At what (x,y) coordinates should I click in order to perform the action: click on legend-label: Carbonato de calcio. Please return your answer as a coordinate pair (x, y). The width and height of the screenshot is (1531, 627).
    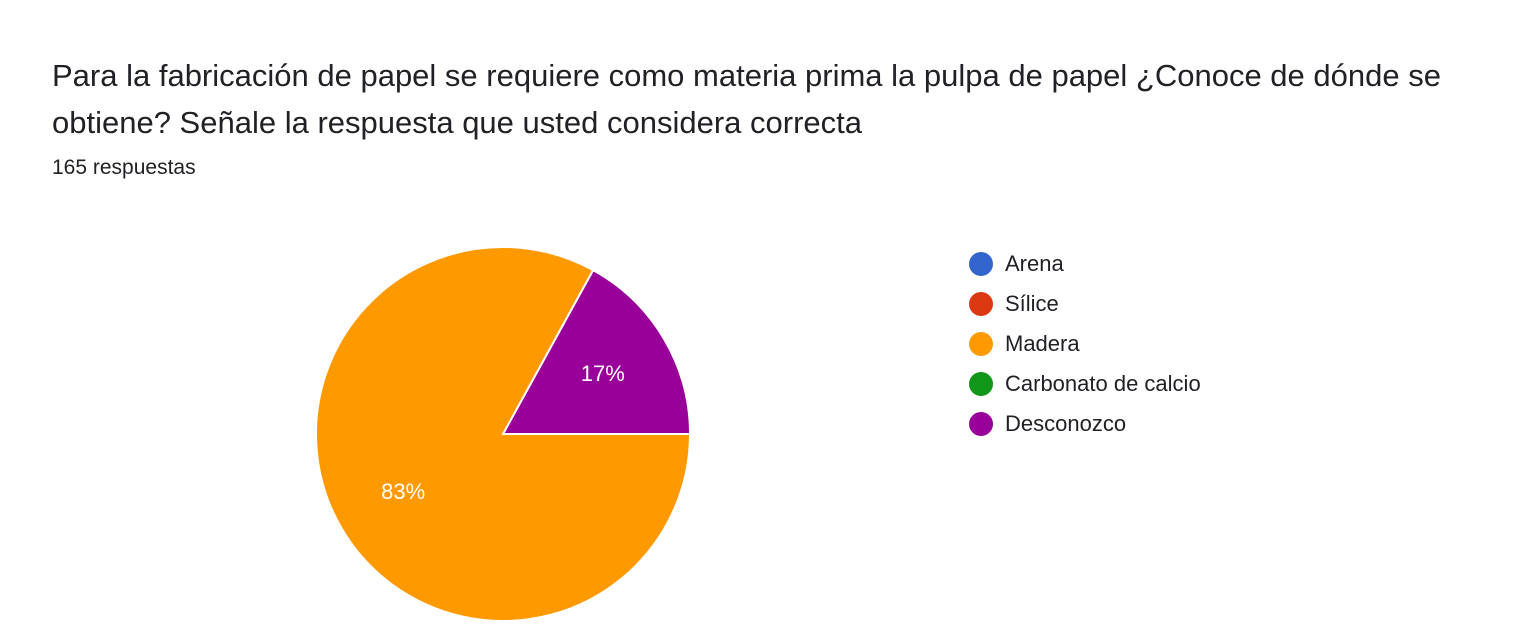
    Looking at the image, I should click on (1103, 383).